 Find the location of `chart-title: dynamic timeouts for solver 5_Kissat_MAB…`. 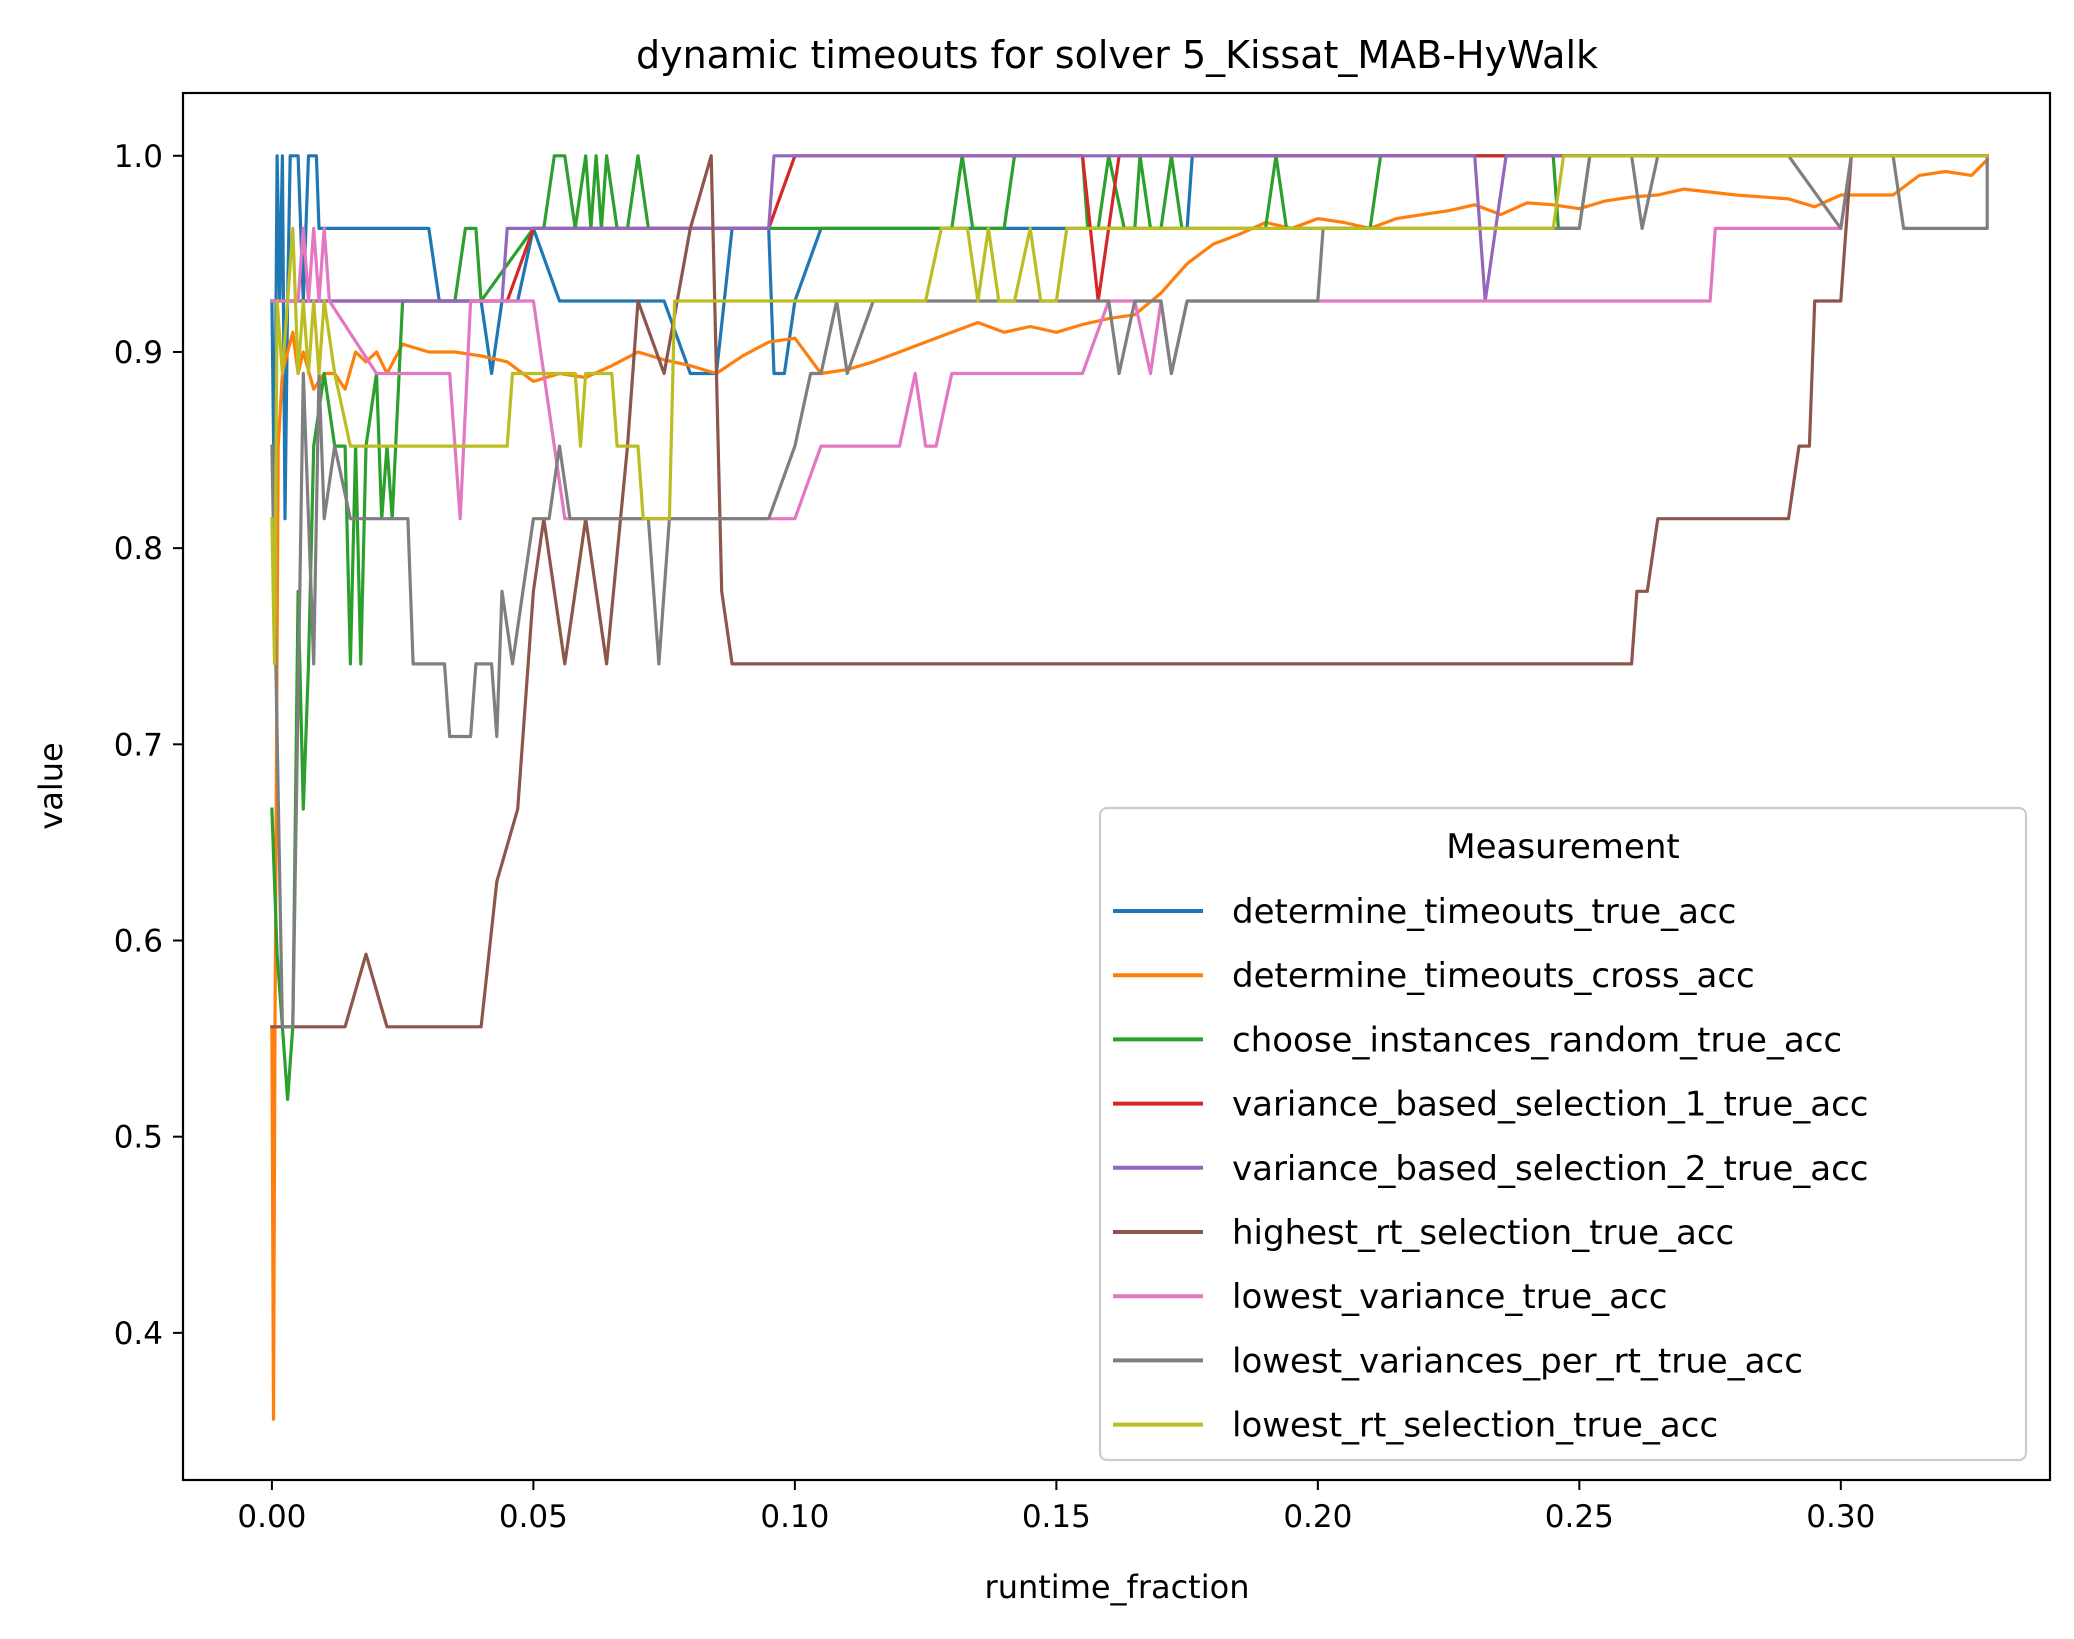

chart-title: dynamic timeouts for solver 5_Kissat_MAB… is located at coordinates (1117, 55).